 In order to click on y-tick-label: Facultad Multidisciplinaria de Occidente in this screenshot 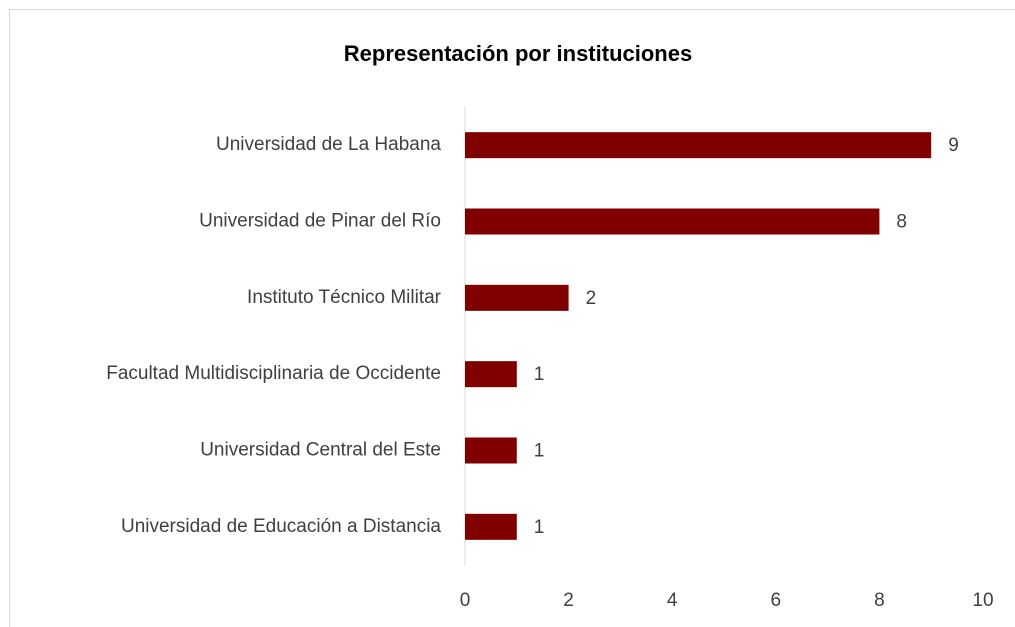, I will do `click(273, 373)`.